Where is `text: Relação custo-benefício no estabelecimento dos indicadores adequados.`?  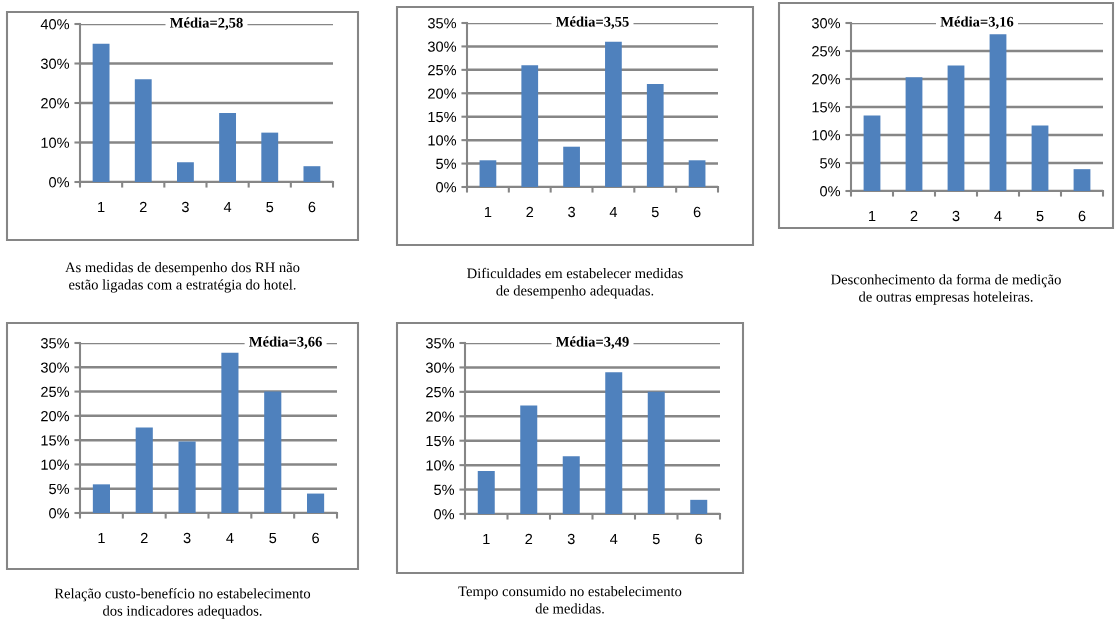
text: Relação custo-benefício no estabelecimento dos indicadores adequados. is located at coordinates (182, 603).